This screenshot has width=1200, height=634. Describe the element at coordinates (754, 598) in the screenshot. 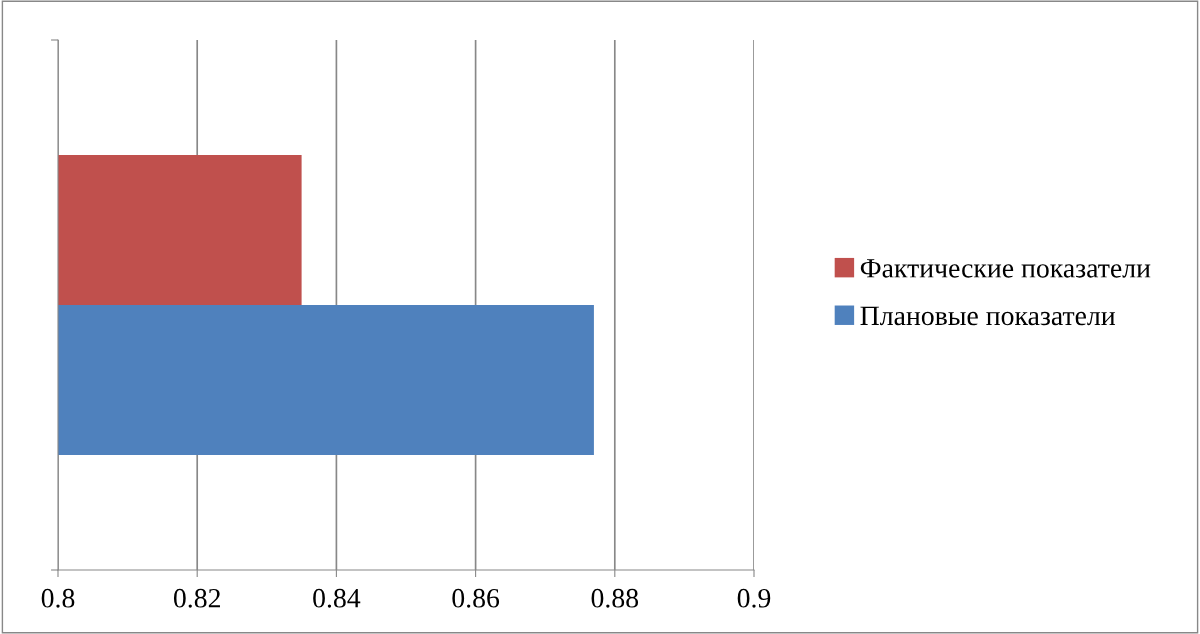

I see `x-tick-label: 0.9` at that location.